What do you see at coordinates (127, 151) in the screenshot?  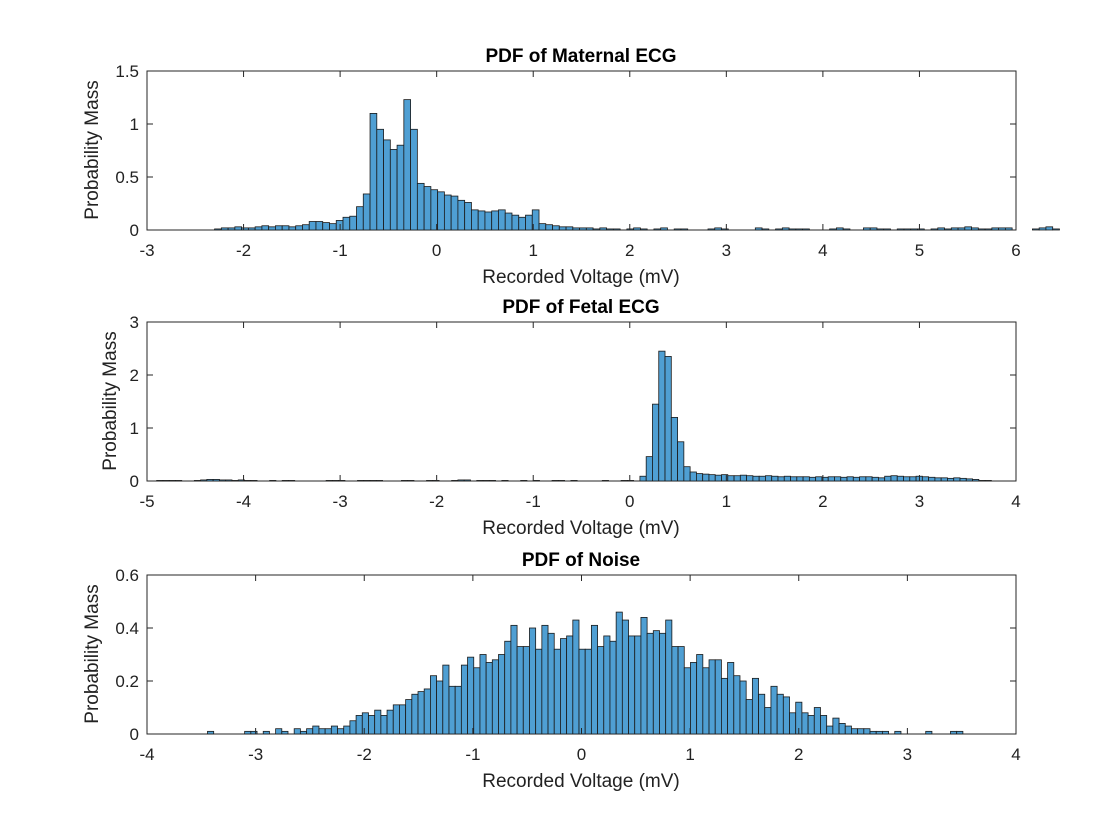 I see `maternal-ytick-labels: 0 0.5 1 1.5` at bounding box center [127, 151].